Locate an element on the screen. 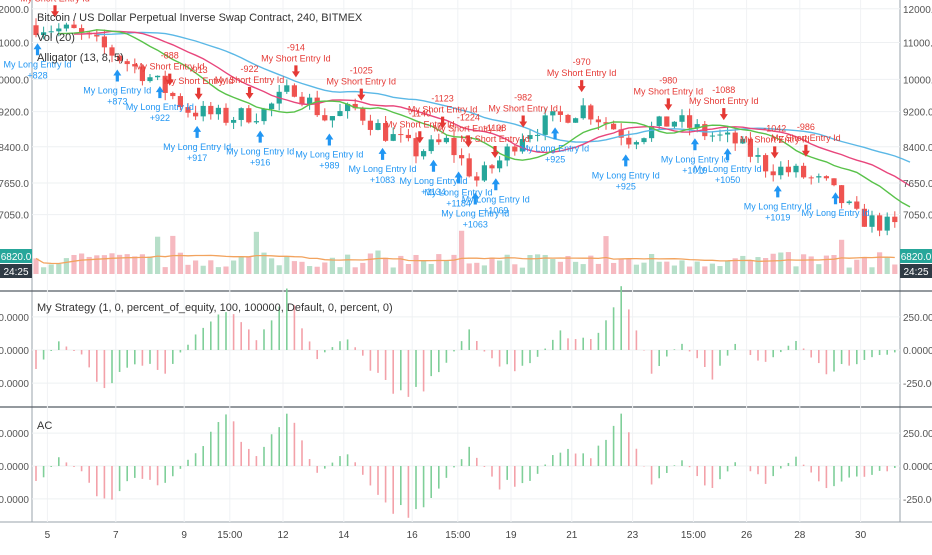 The height and width of the screenshot is (555, 932). short-entry-marker: My Short Entry Id-1025 is located at coordinates (362, 83).